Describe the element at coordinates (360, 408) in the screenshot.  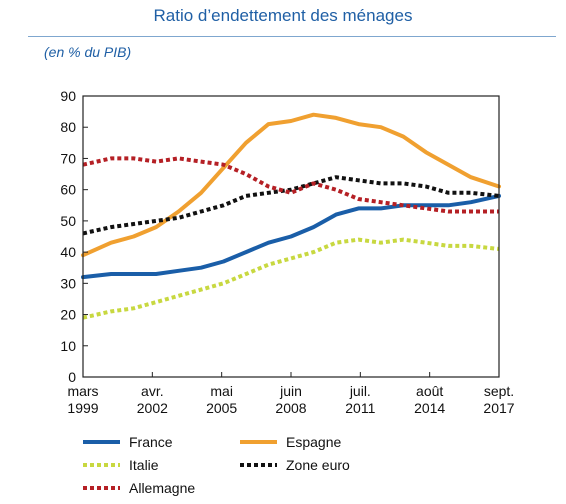
I see `x-tick-label: 2011` at that location.